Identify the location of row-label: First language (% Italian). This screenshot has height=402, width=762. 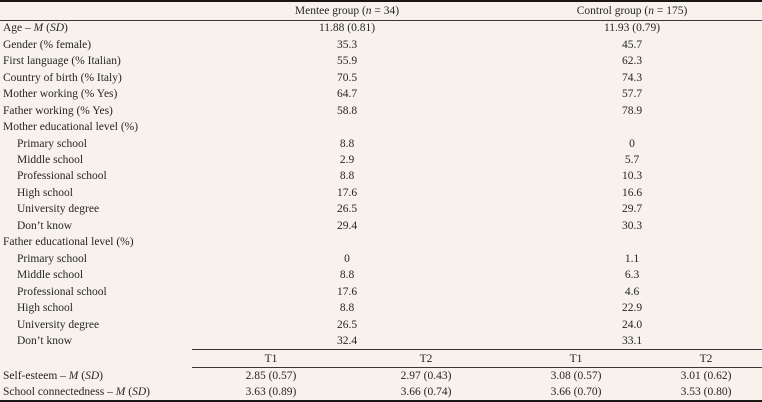
(96, 61).